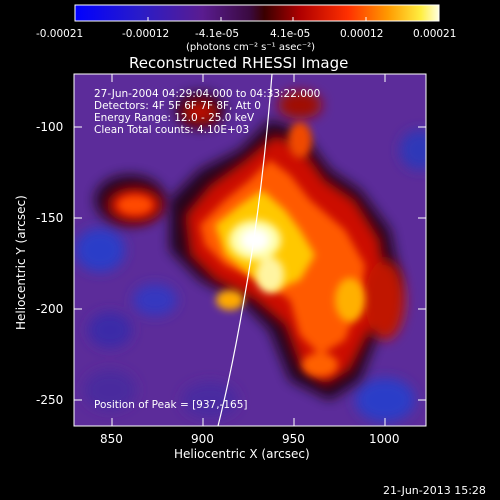 This screenshot has height=500, width=500. Describe the element at coordinates (49, 218) in the screenshot. I see `y-tick-label: -150` at that location.